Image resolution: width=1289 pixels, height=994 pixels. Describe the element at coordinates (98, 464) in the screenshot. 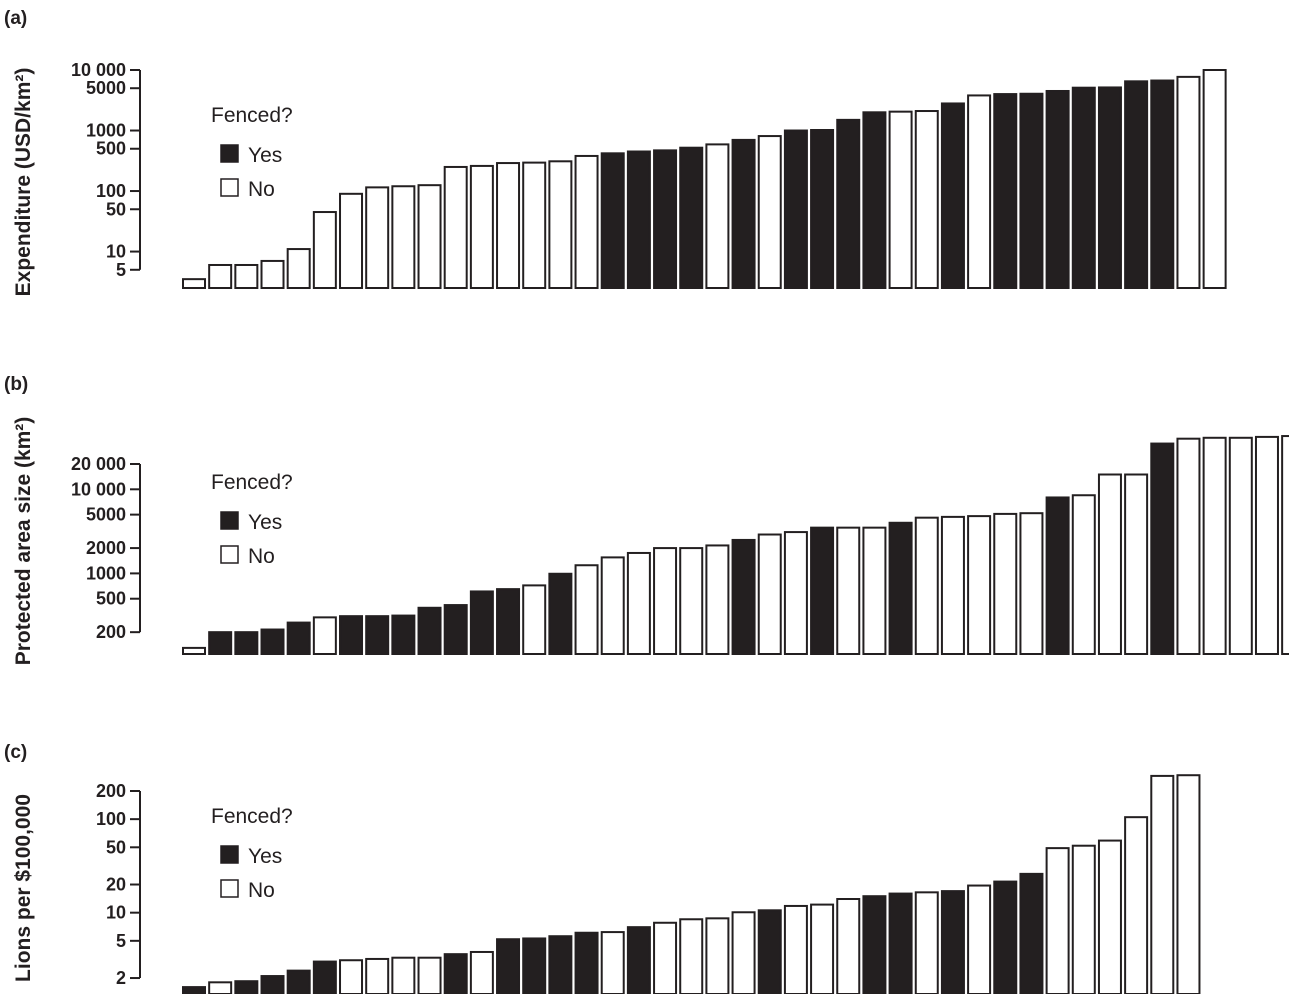

I see `panel-b-y-tick-label: 20 000` at that location.